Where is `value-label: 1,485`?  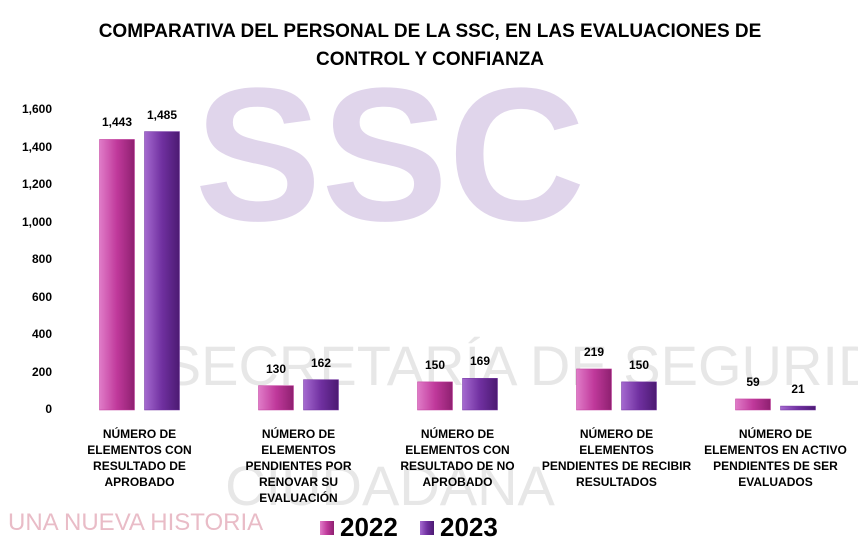
value-label: 1,485 is located at coordinates (162, 114).